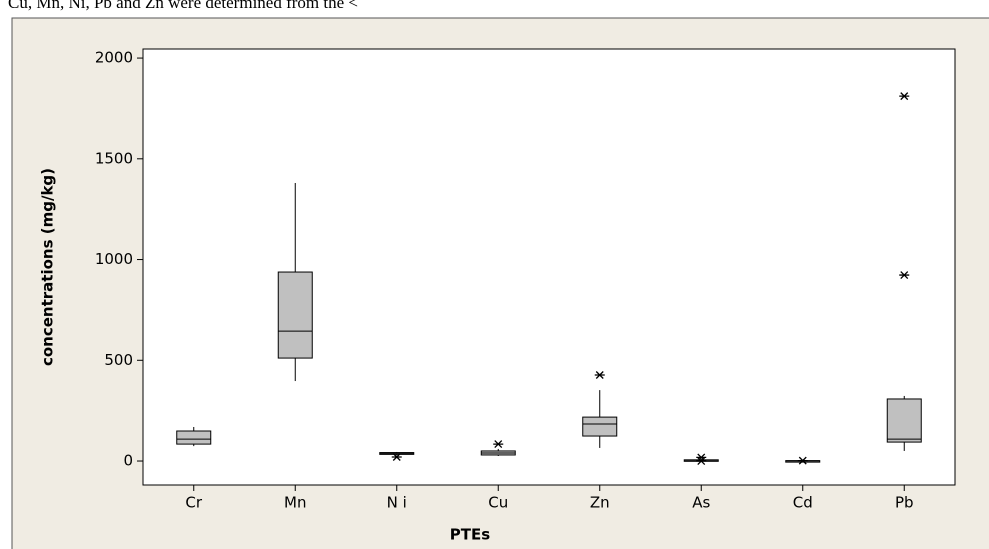 Image resolution: width=989 pixels, height=549 pixels. What do you see at coordinates (118, 360) in the screenshot?
I see `y-tick-label: 500` at bounding box center [118, 360].